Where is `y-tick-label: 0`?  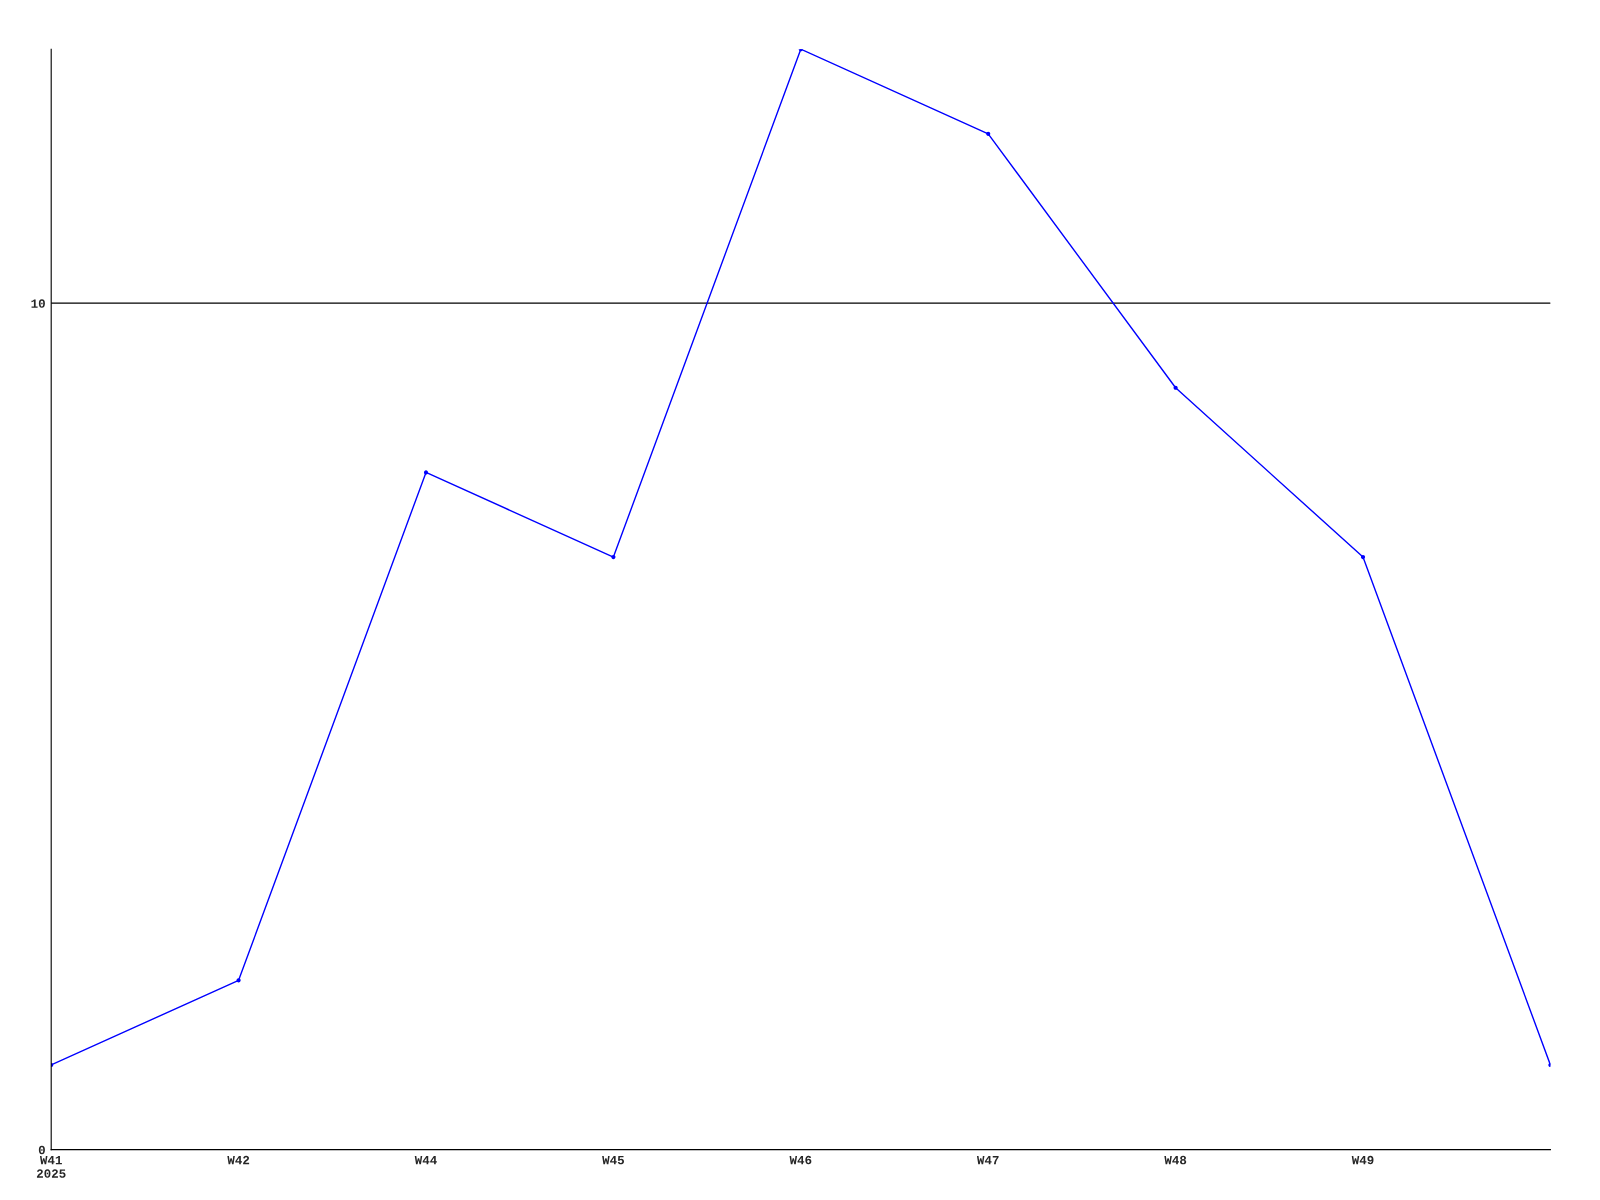 y-tick-label: 0 is located at coordinates (41, 1150).